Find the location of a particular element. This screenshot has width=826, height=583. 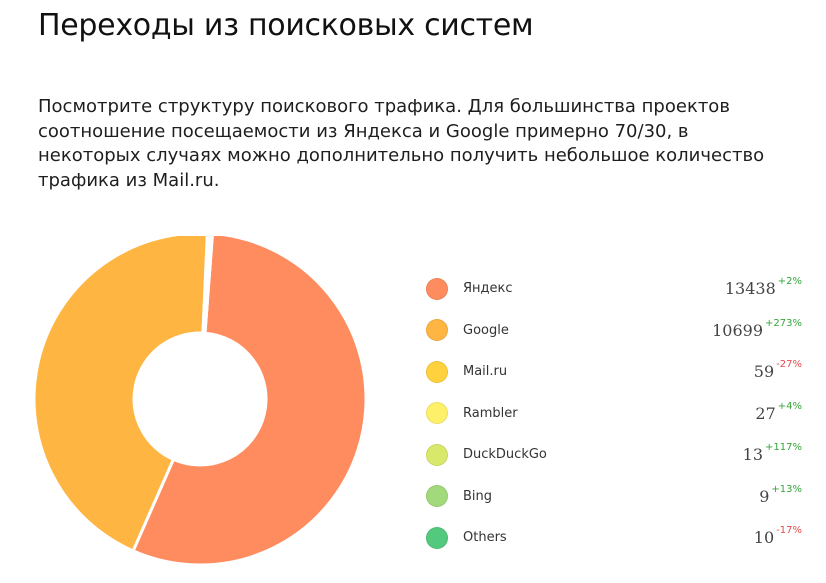

legend-value: 10 is located at coordinates (764, 538).